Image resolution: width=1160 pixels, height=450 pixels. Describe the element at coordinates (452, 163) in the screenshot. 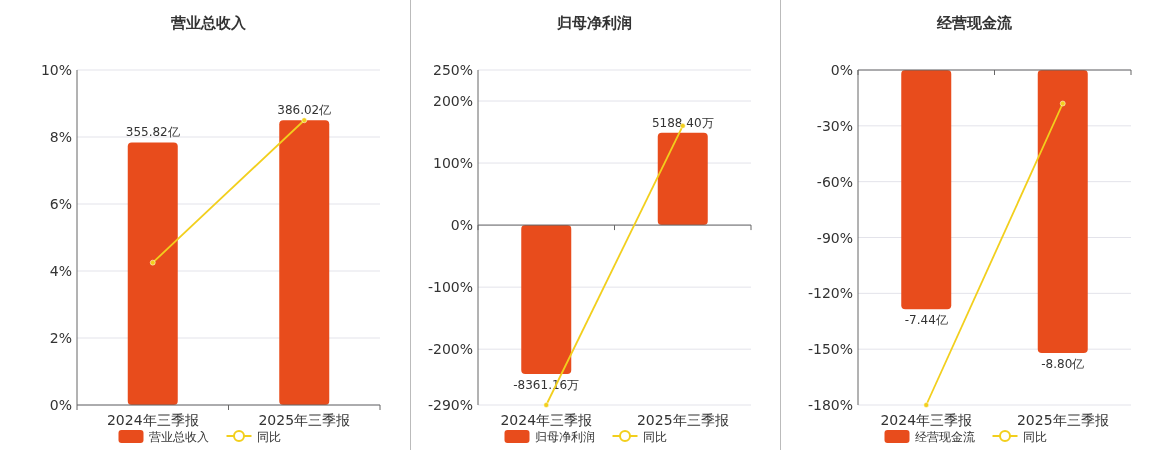

I see `y-tick-label: 100%` at that location.